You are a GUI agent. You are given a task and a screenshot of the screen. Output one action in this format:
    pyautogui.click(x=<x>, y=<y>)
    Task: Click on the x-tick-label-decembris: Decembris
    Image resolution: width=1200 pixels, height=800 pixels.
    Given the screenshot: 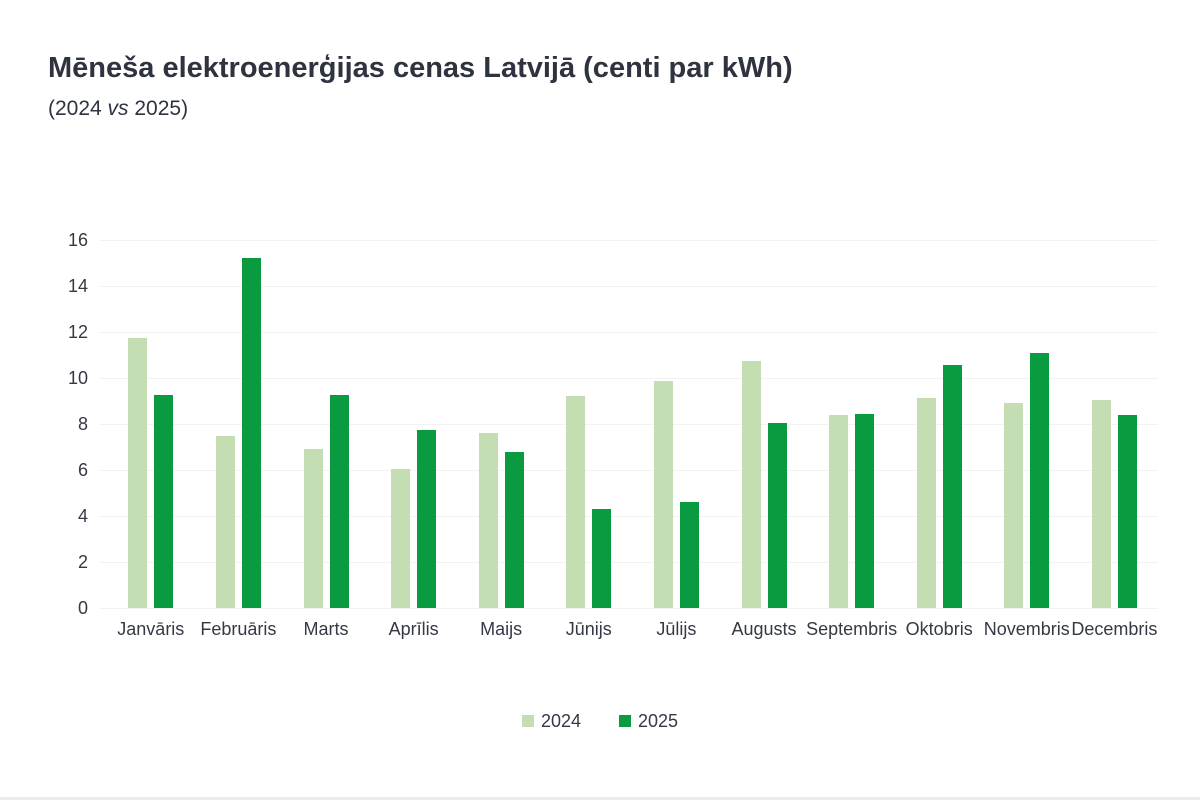 What is the action you would take?
    pyautogui.click(x=1114, y=629)
    